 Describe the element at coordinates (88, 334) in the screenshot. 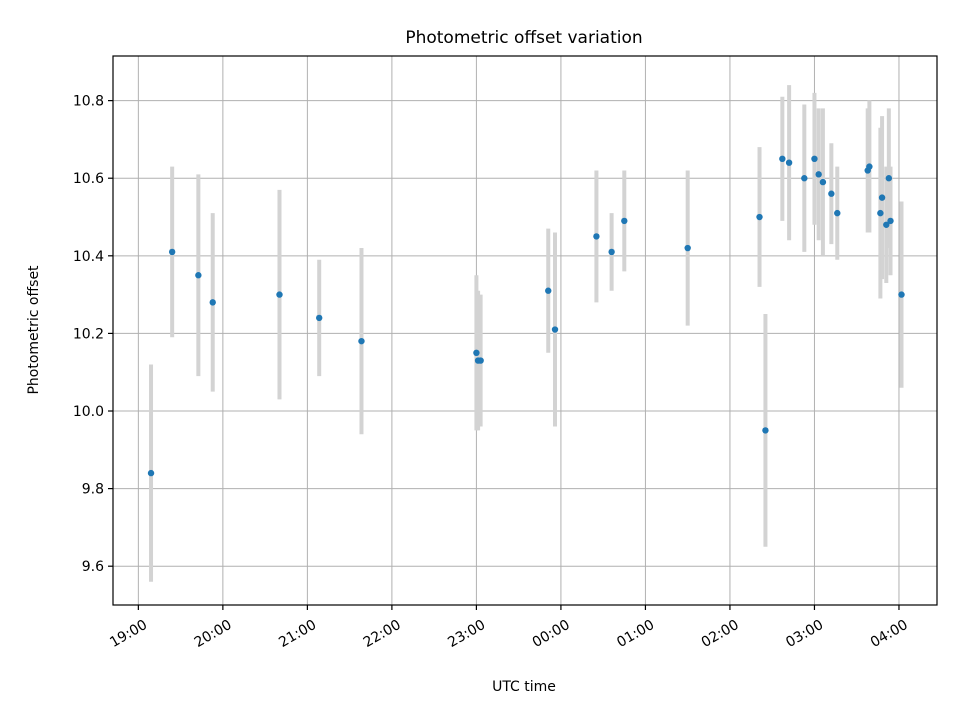

I see `y-tick-label: 10.2` at that location.